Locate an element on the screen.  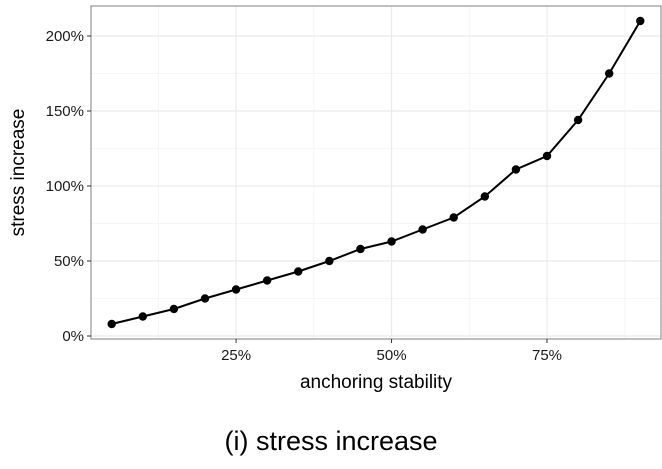
y-axis-title: stress increase is located at coordinates (18, 173).